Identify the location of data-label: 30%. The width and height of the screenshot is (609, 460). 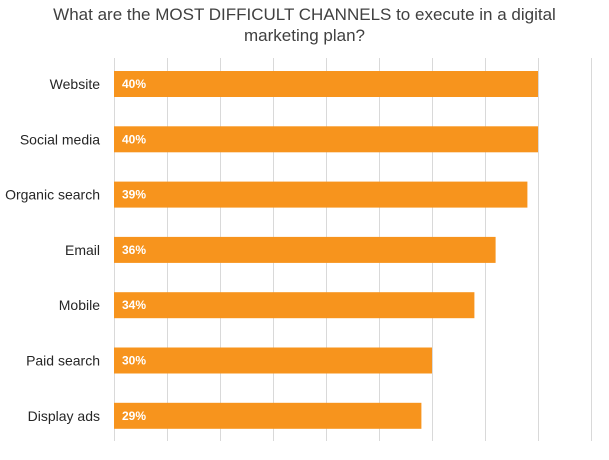
(134, 361).